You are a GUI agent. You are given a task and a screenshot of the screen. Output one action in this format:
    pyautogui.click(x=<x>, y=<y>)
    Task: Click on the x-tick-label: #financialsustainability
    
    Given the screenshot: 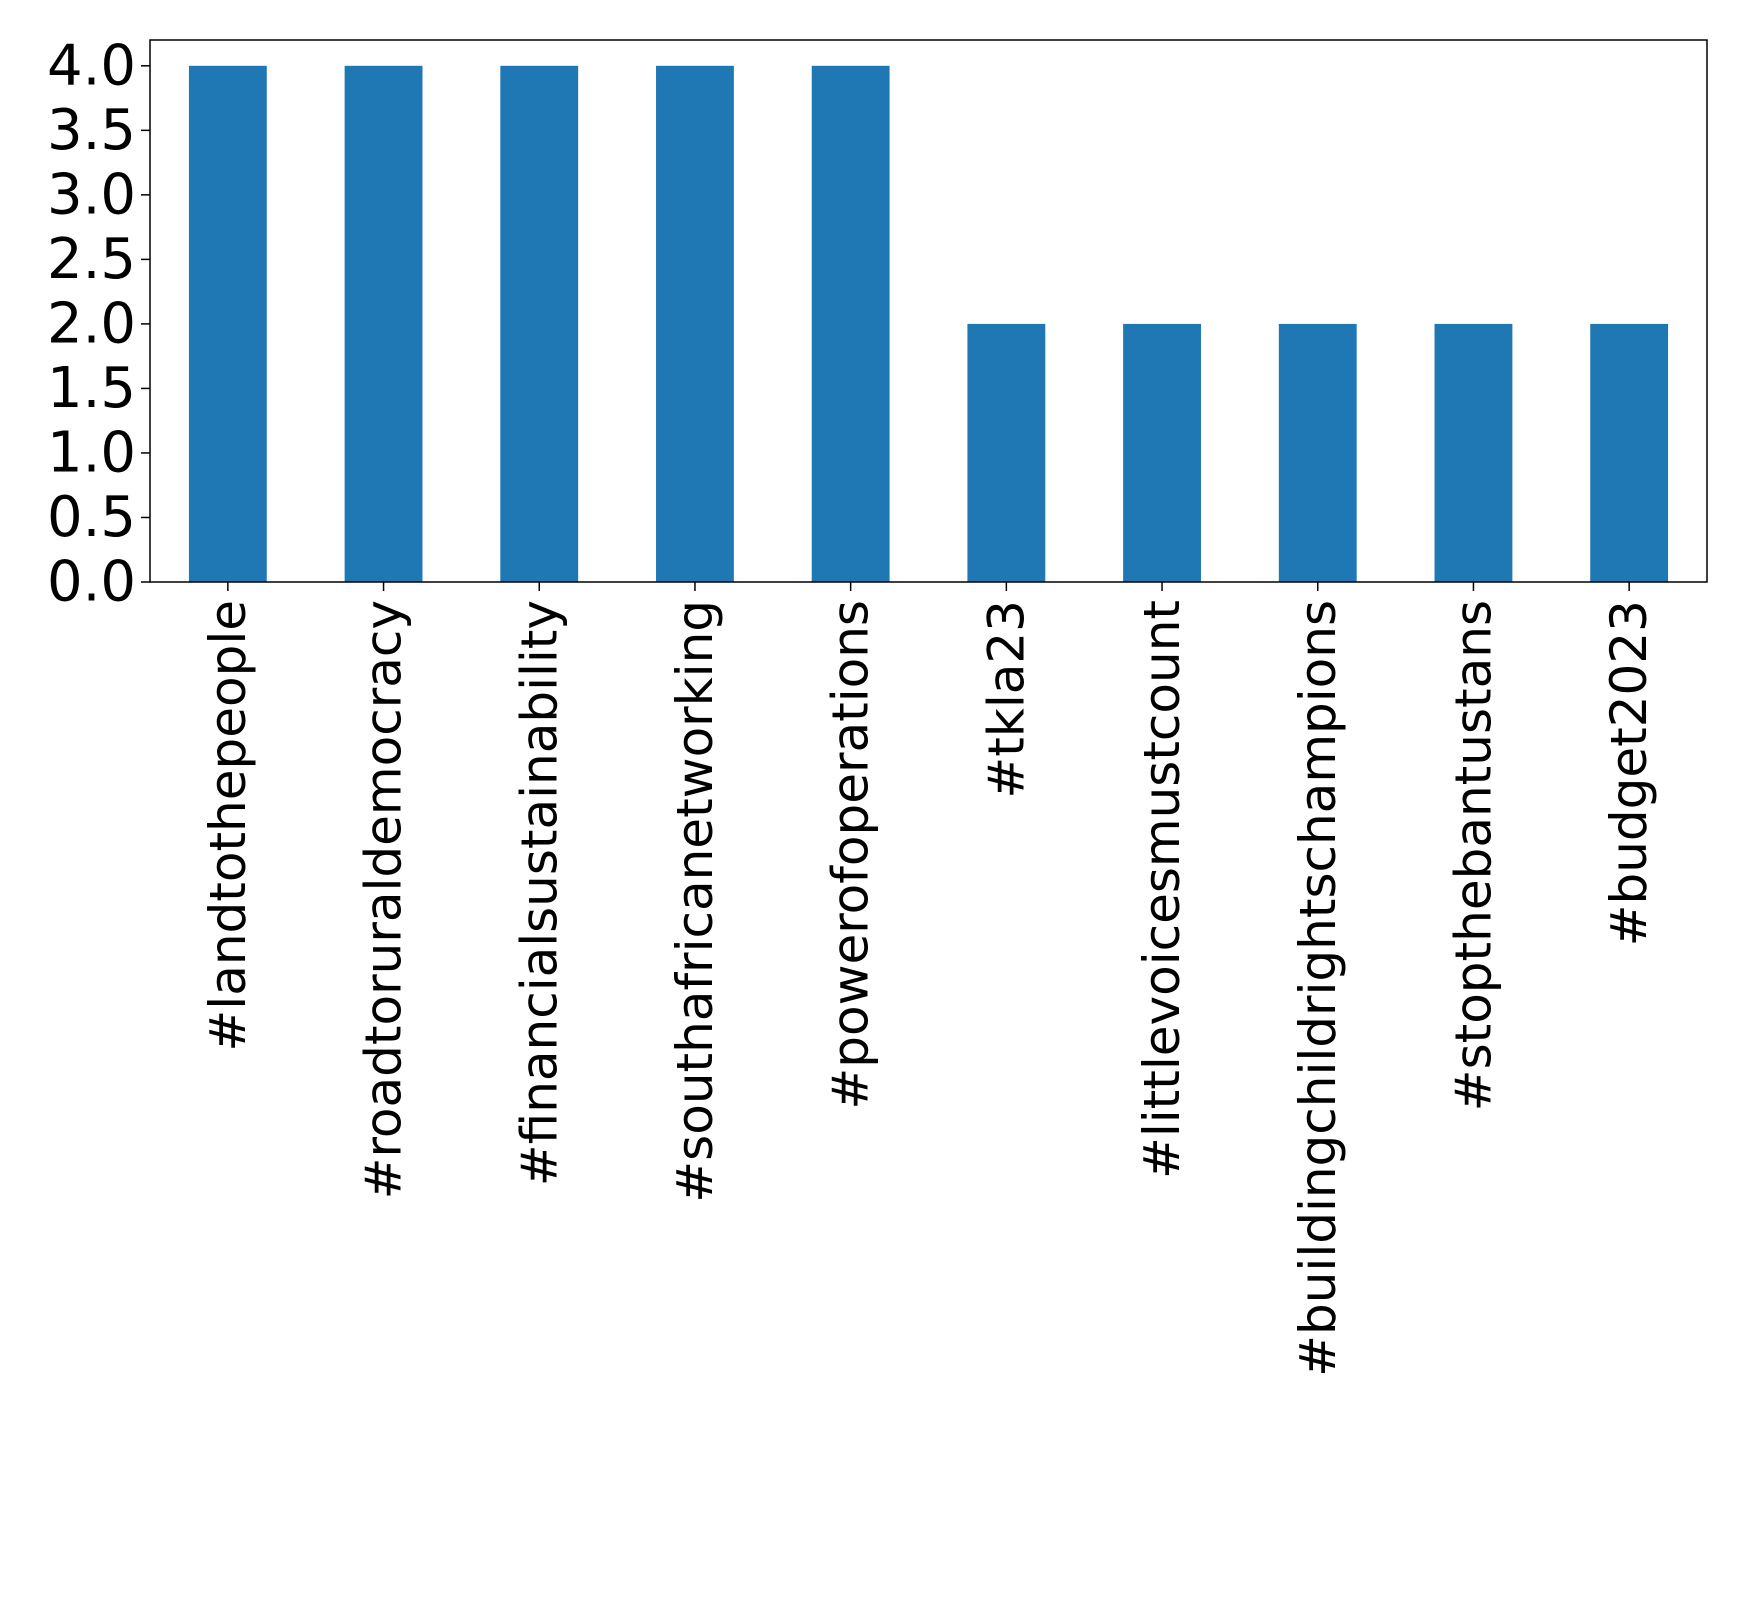 What is the action you would take?
    pyautogui.click(x=539, y=893)
    